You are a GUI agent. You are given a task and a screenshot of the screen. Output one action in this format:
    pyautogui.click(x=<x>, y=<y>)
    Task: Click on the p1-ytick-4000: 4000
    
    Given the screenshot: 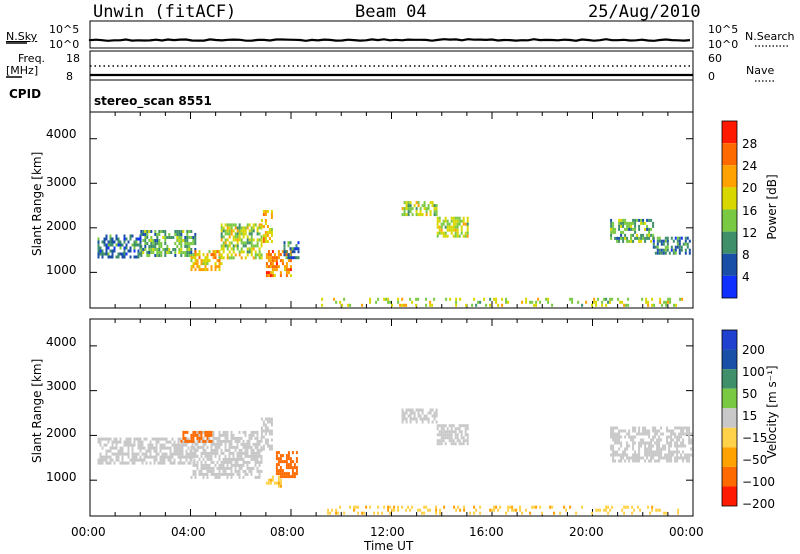 What is the action you would take?
    pyautogui.click(x=61, y=134)
    